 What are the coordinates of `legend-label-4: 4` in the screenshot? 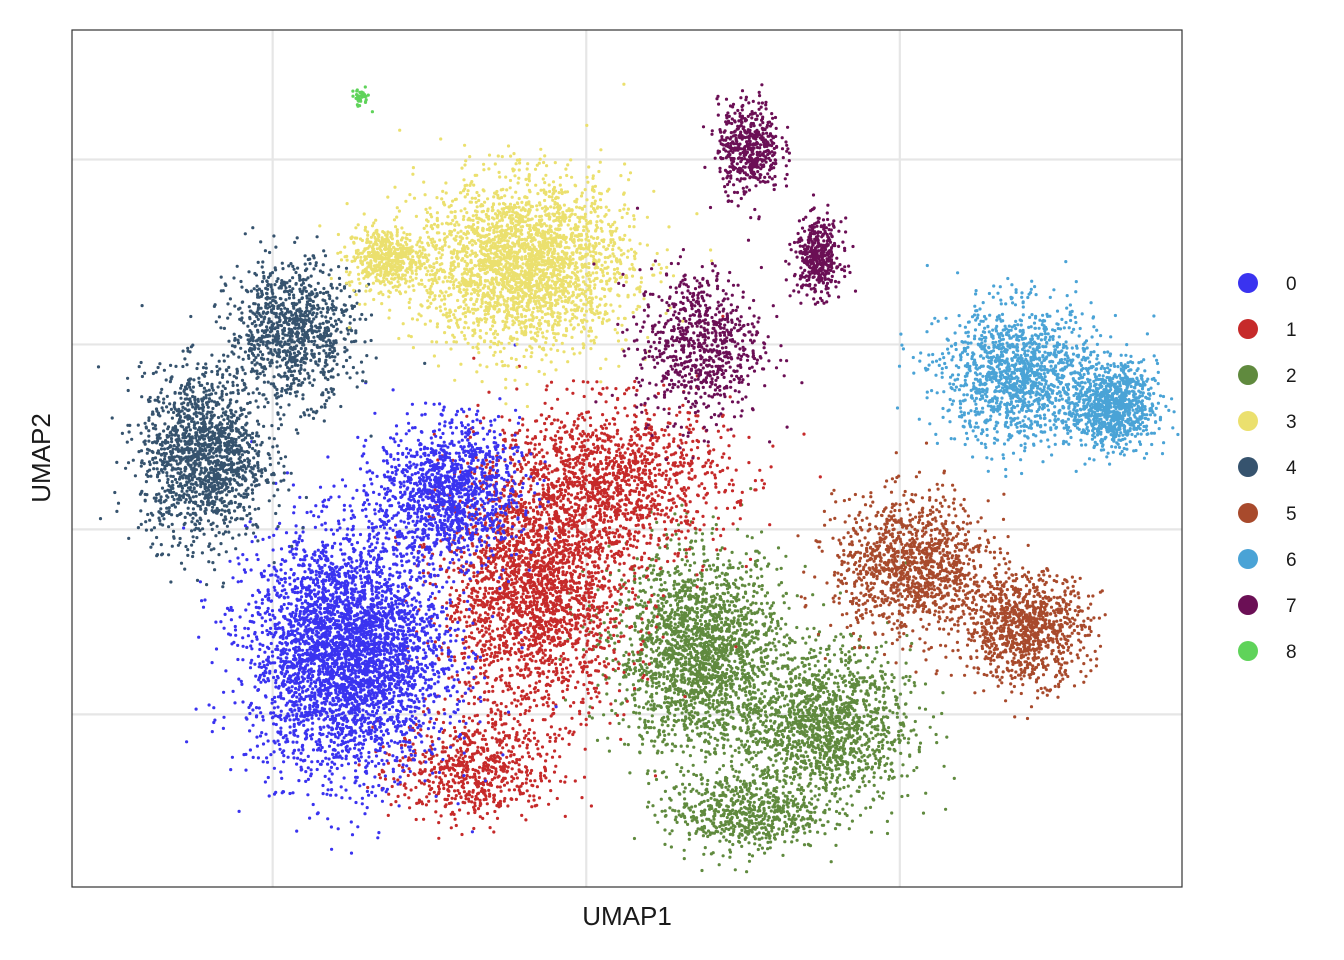 It's located at (1291, 468).